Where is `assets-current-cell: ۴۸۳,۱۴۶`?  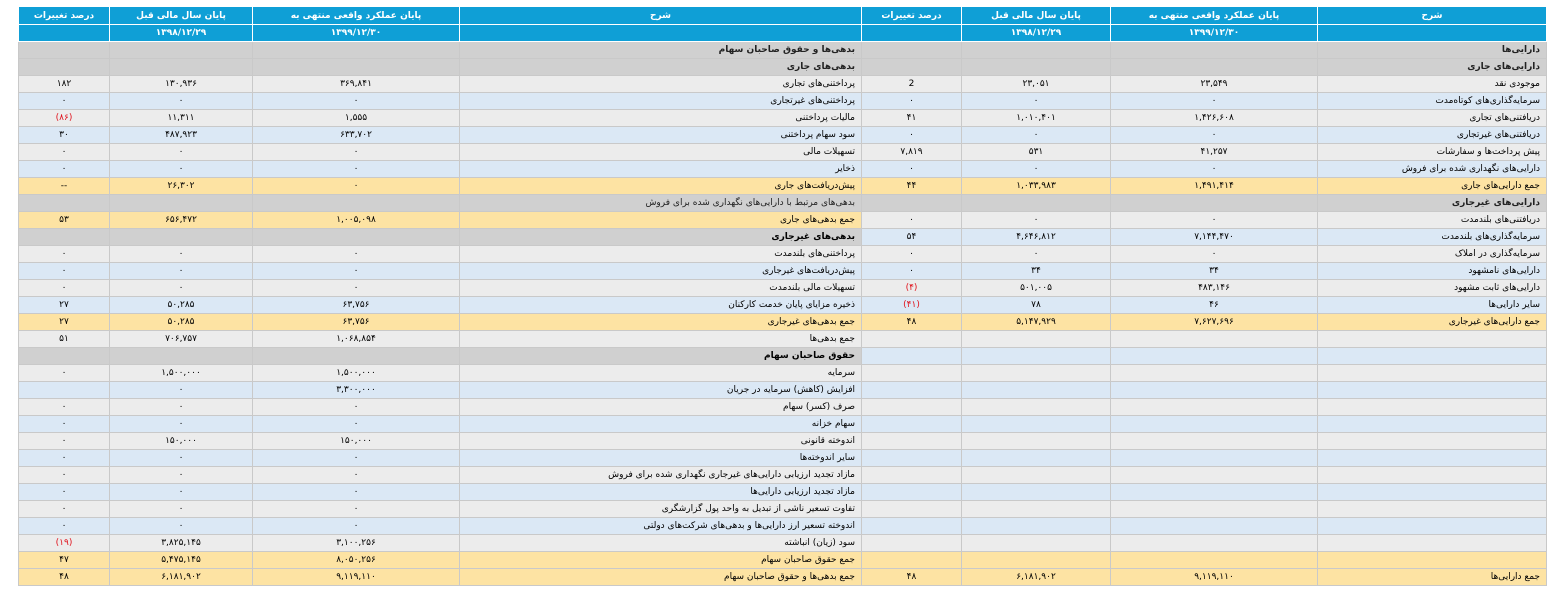
assets-current-cell: ۴۸۳,۱۴۶ is located at coordinates (1214, 288).